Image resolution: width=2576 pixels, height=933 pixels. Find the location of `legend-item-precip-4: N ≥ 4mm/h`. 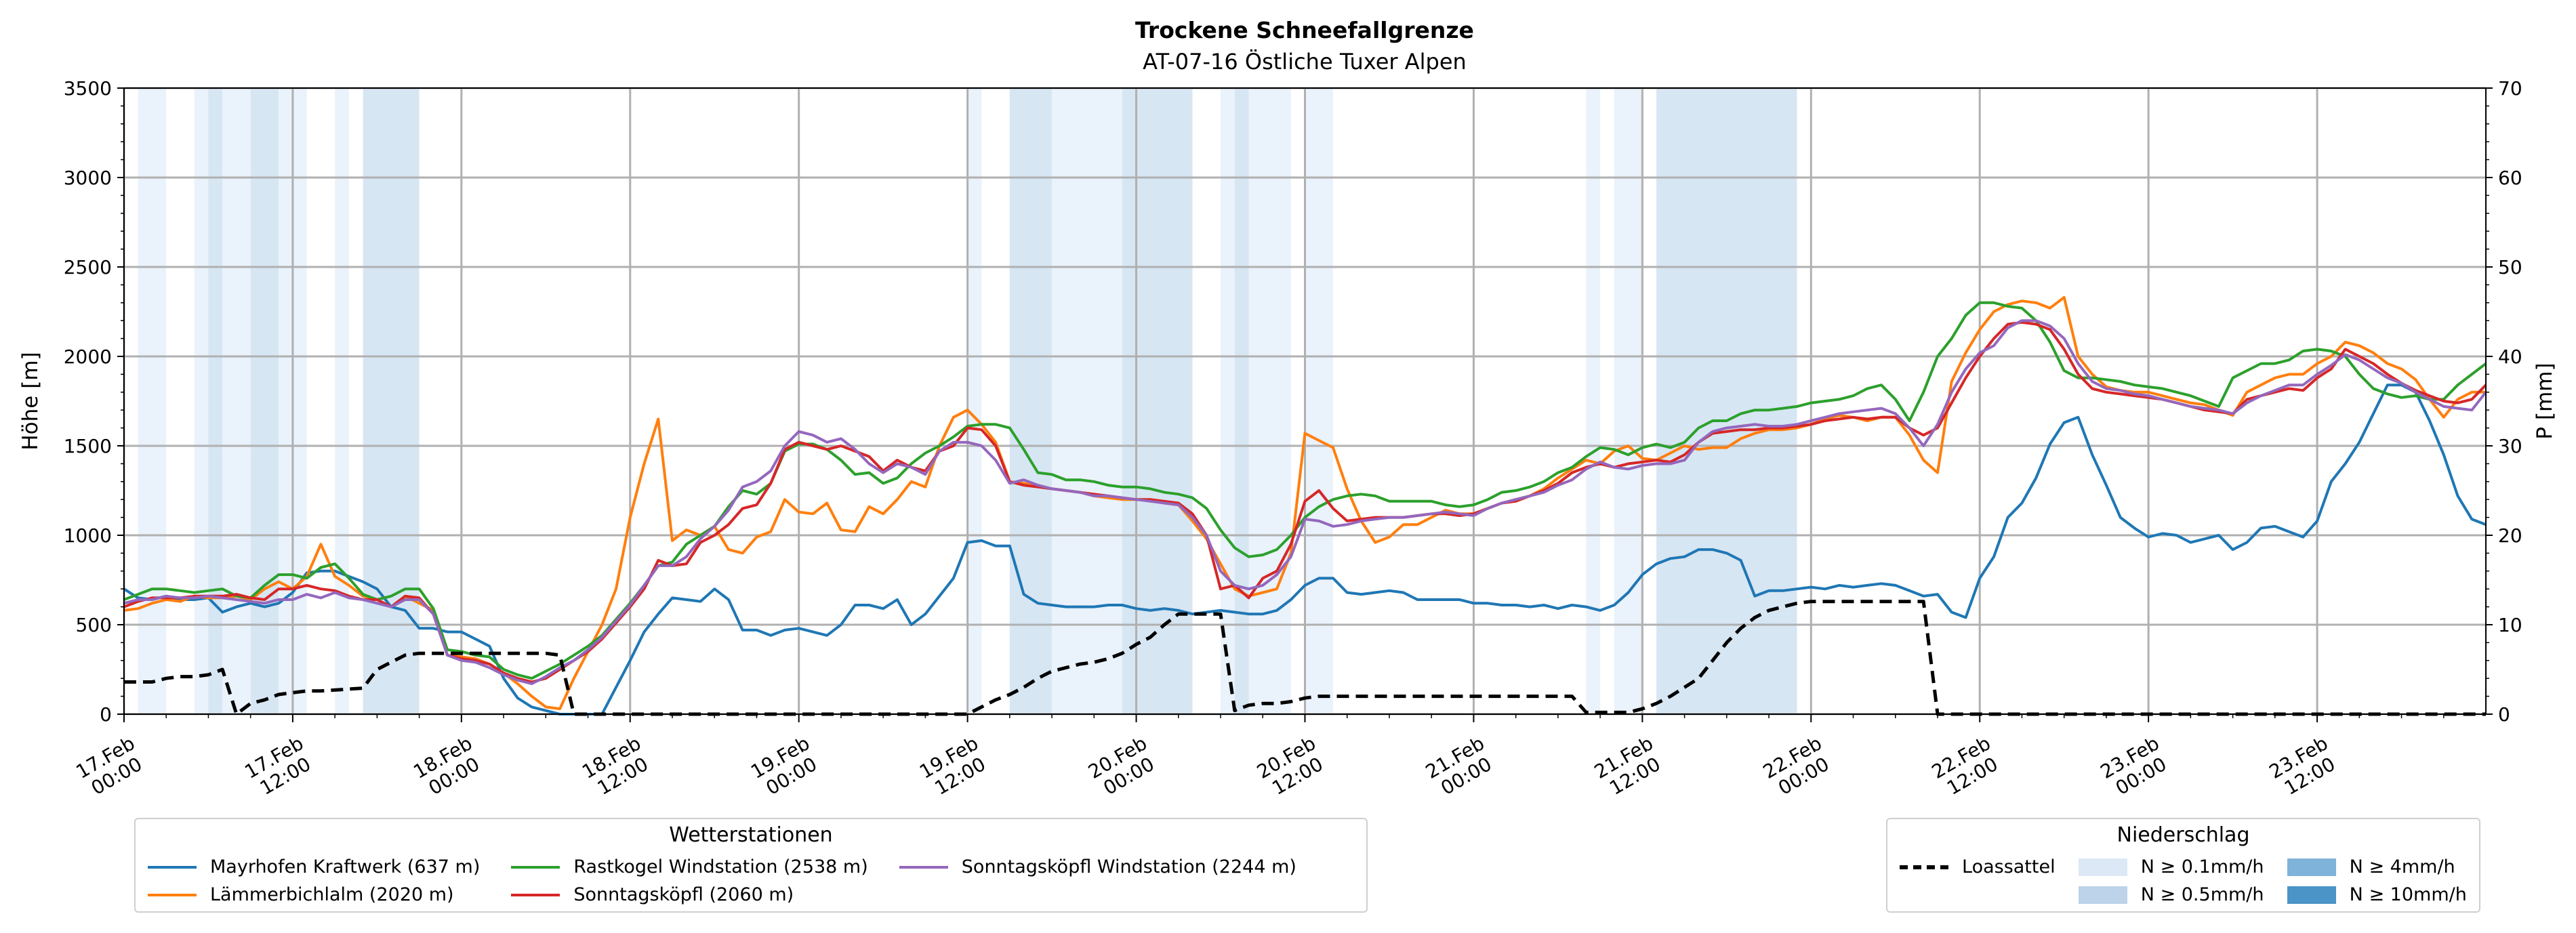

legend-item-precip-4: N ≥ 4mm/h is located at coordinates (2377, 866).